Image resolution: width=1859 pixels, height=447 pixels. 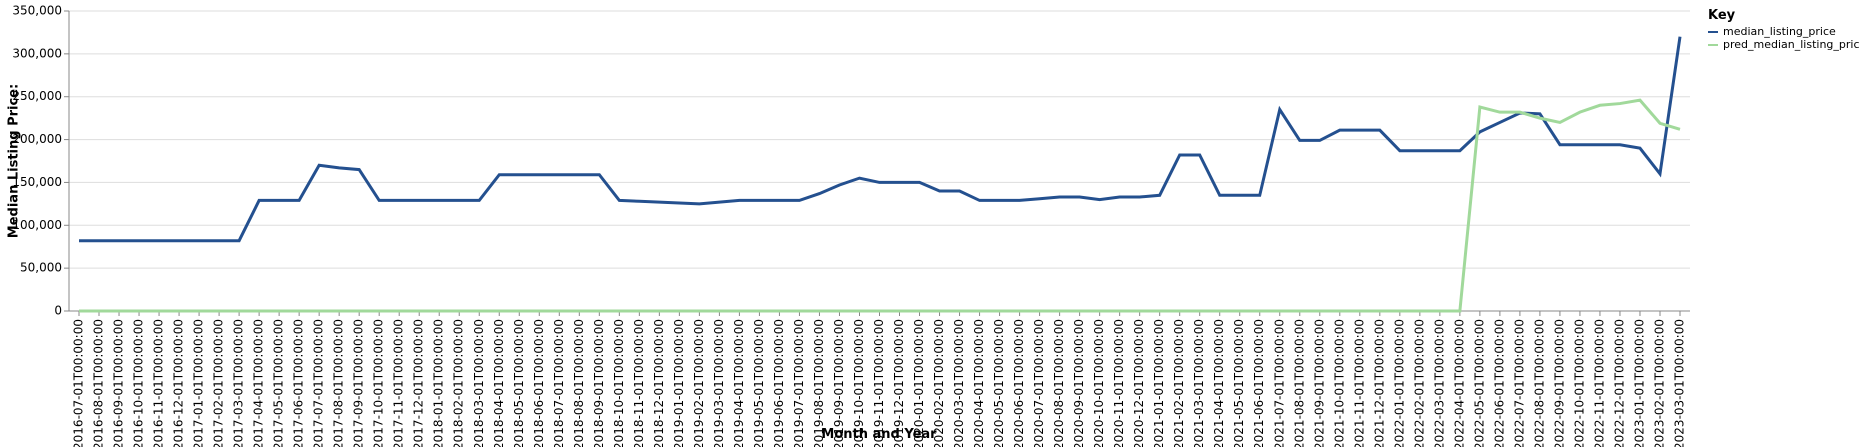 I want to click on y-tick-label: 250,000, so click(x=37, y=96).